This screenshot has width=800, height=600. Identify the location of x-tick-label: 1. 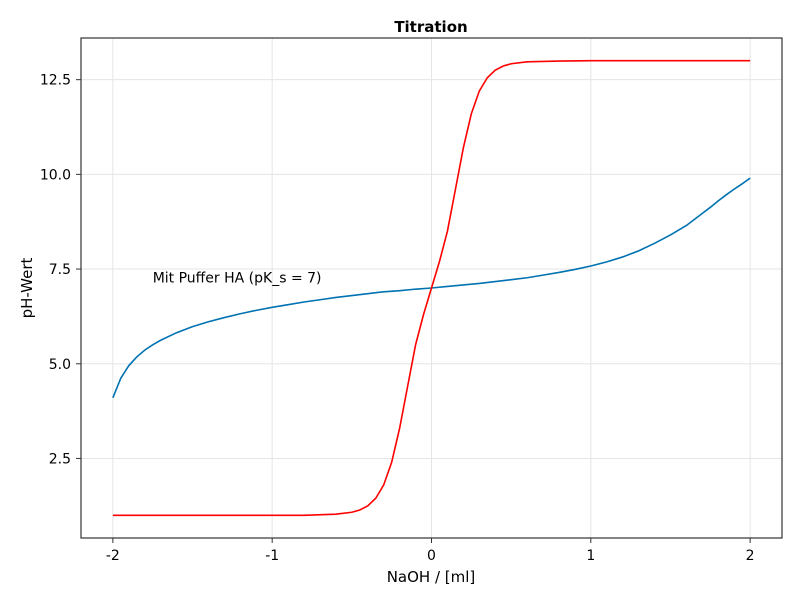
(590, 556).